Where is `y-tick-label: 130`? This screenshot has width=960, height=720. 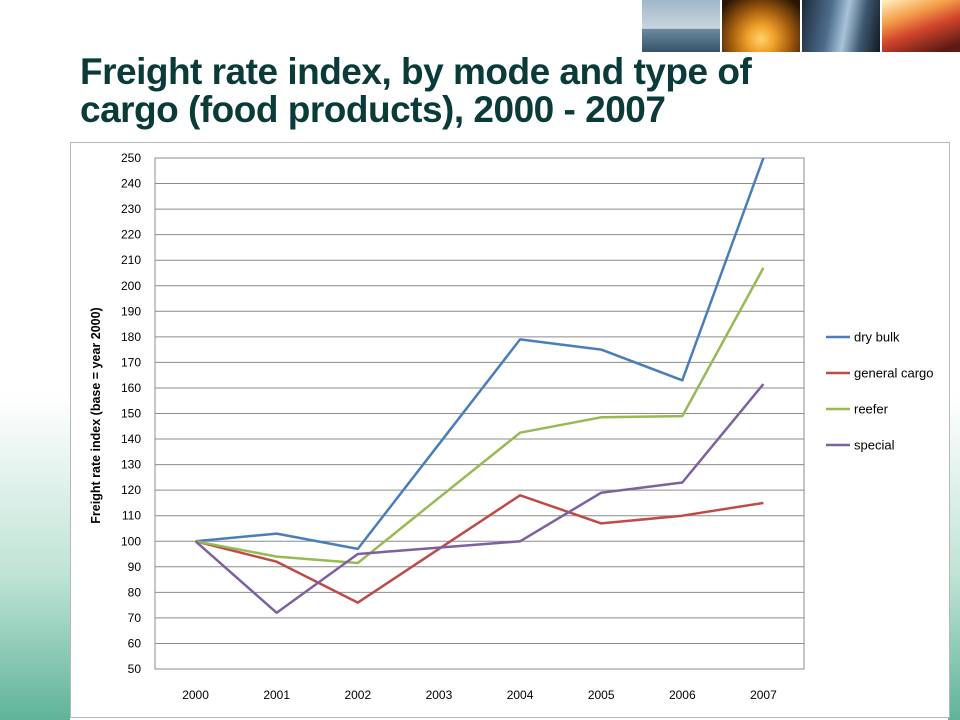
y-tick-label: 130 is located at coordinates (131, 465).